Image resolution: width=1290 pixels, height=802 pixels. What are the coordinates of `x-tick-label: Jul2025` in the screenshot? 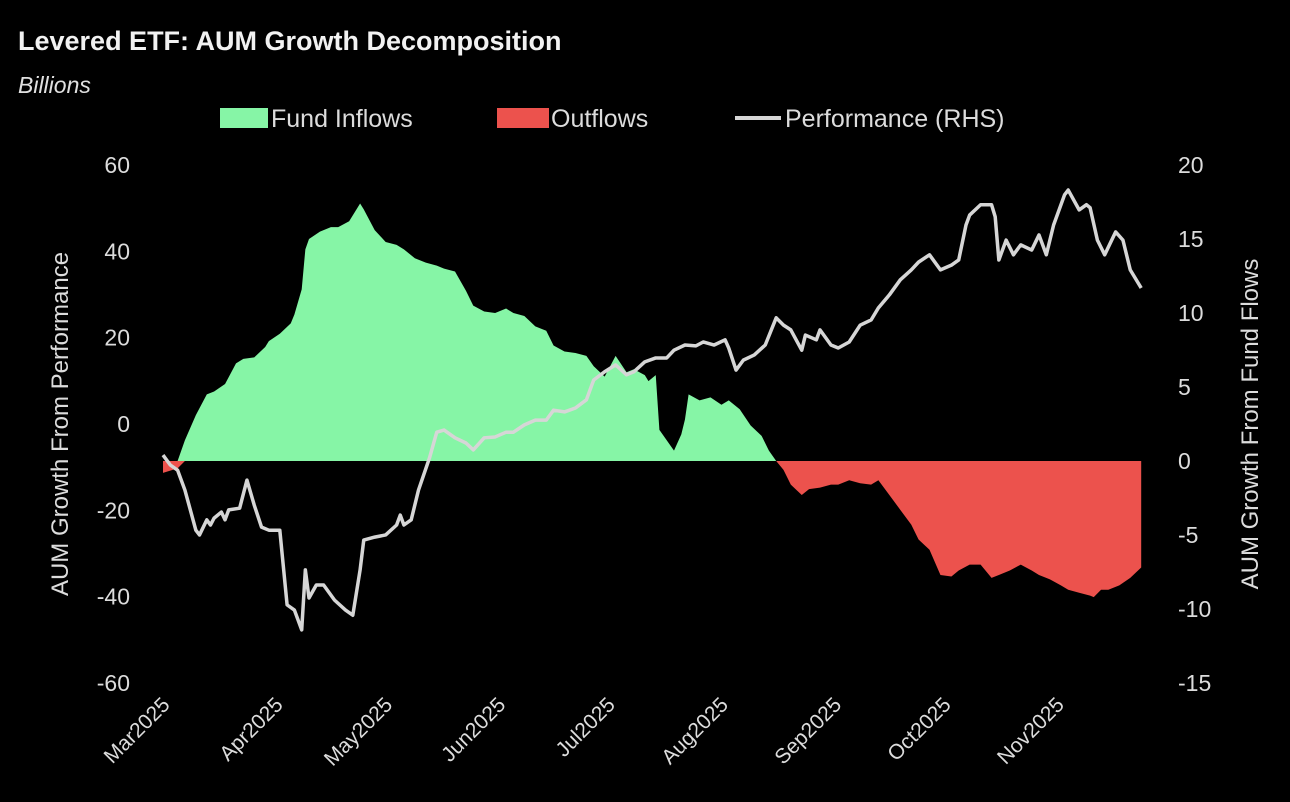 It's located at (586, 727).